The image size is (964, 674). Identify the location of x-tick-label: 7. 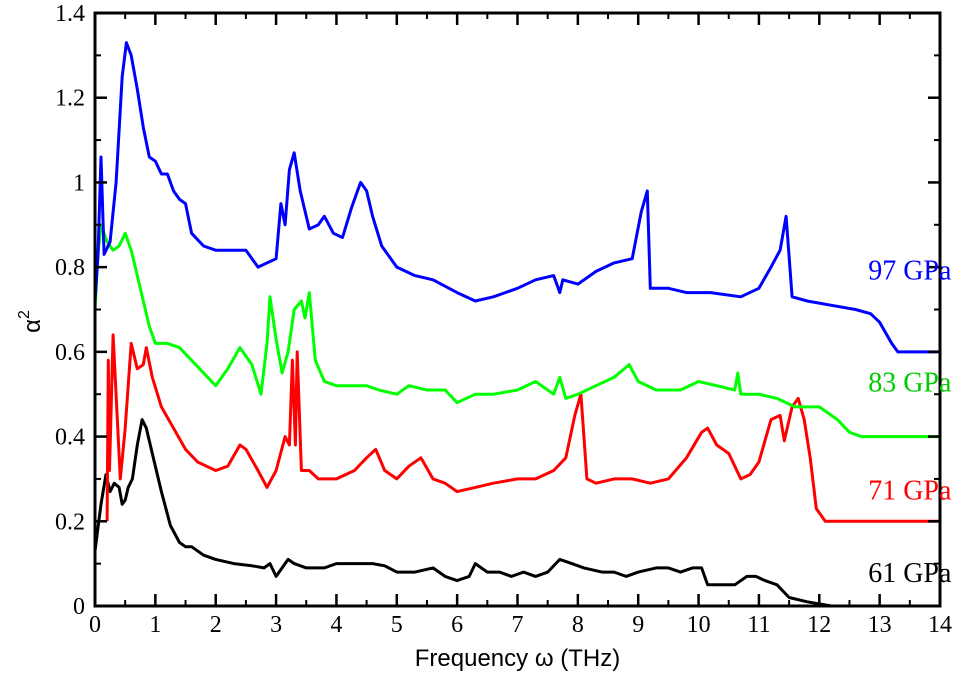
(518, 625).